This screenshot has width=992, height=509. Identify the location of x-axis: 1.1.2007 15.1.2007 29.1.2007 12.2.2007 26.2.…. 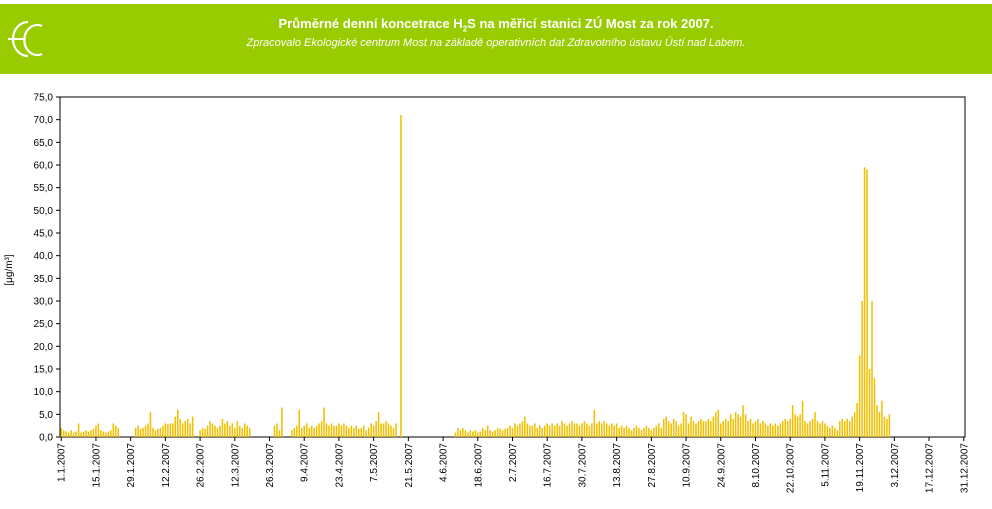
(513, 465).